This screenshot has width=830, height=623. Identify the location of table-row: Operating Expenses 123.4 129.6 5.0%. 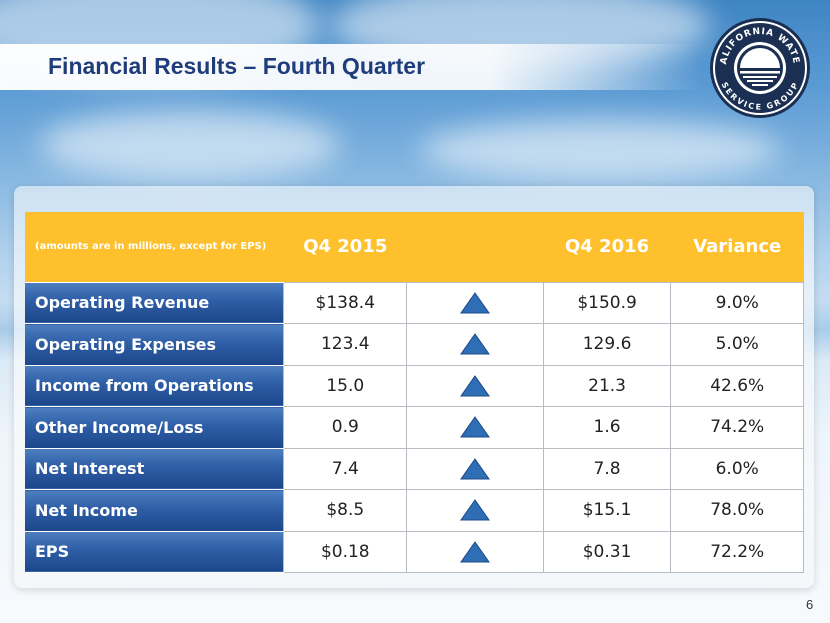
(414, 344).